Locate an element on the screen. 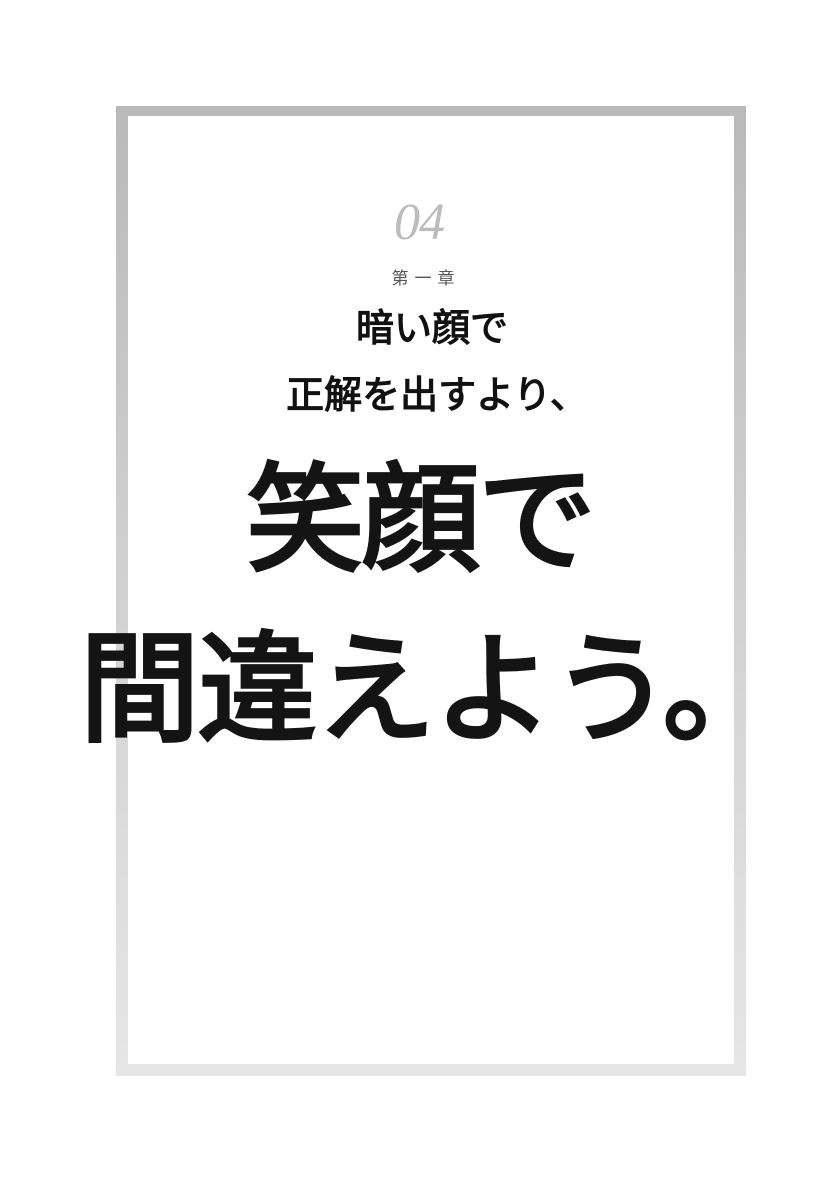 This screenshot has width=834, height=1186. headline-line-1: 笑顔で is located at coordinates (420, 519).